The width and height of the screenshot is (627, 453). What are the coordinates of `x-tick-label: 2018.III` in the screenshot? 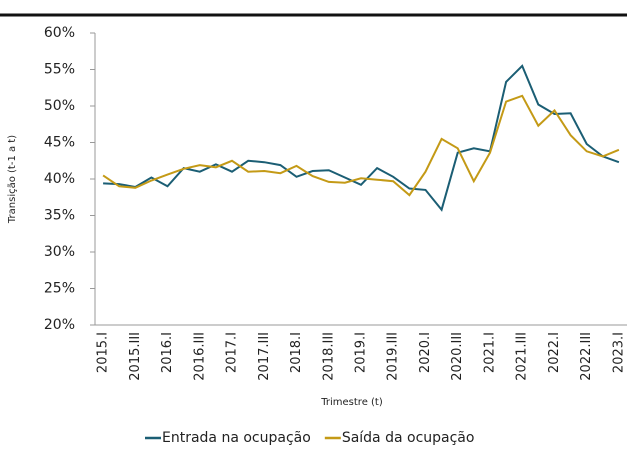 It's located at (328, 356).